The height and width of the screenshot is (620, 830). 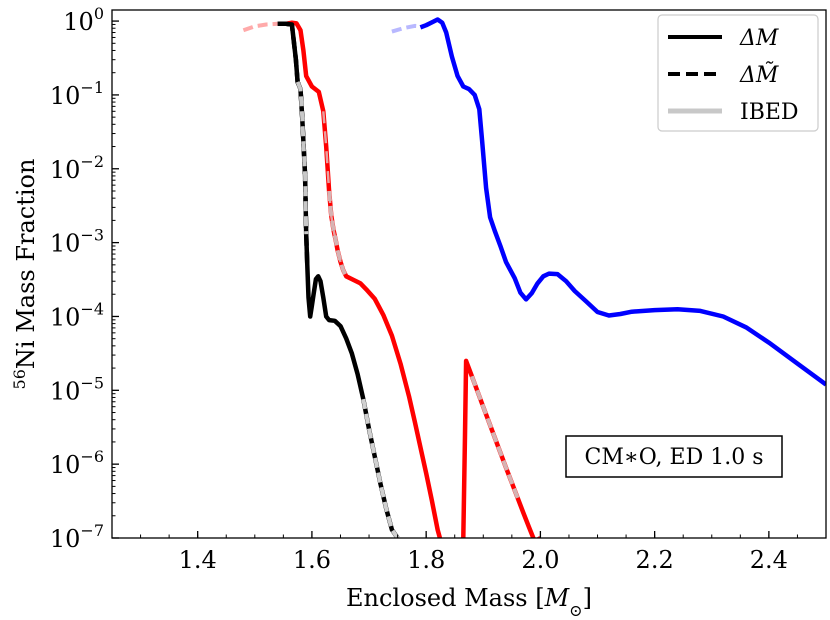 What do you see at coordinates (312, 560) in the screenshot?
I see `x-tick-label-1: 1.6` at bounding box center [312, 560].